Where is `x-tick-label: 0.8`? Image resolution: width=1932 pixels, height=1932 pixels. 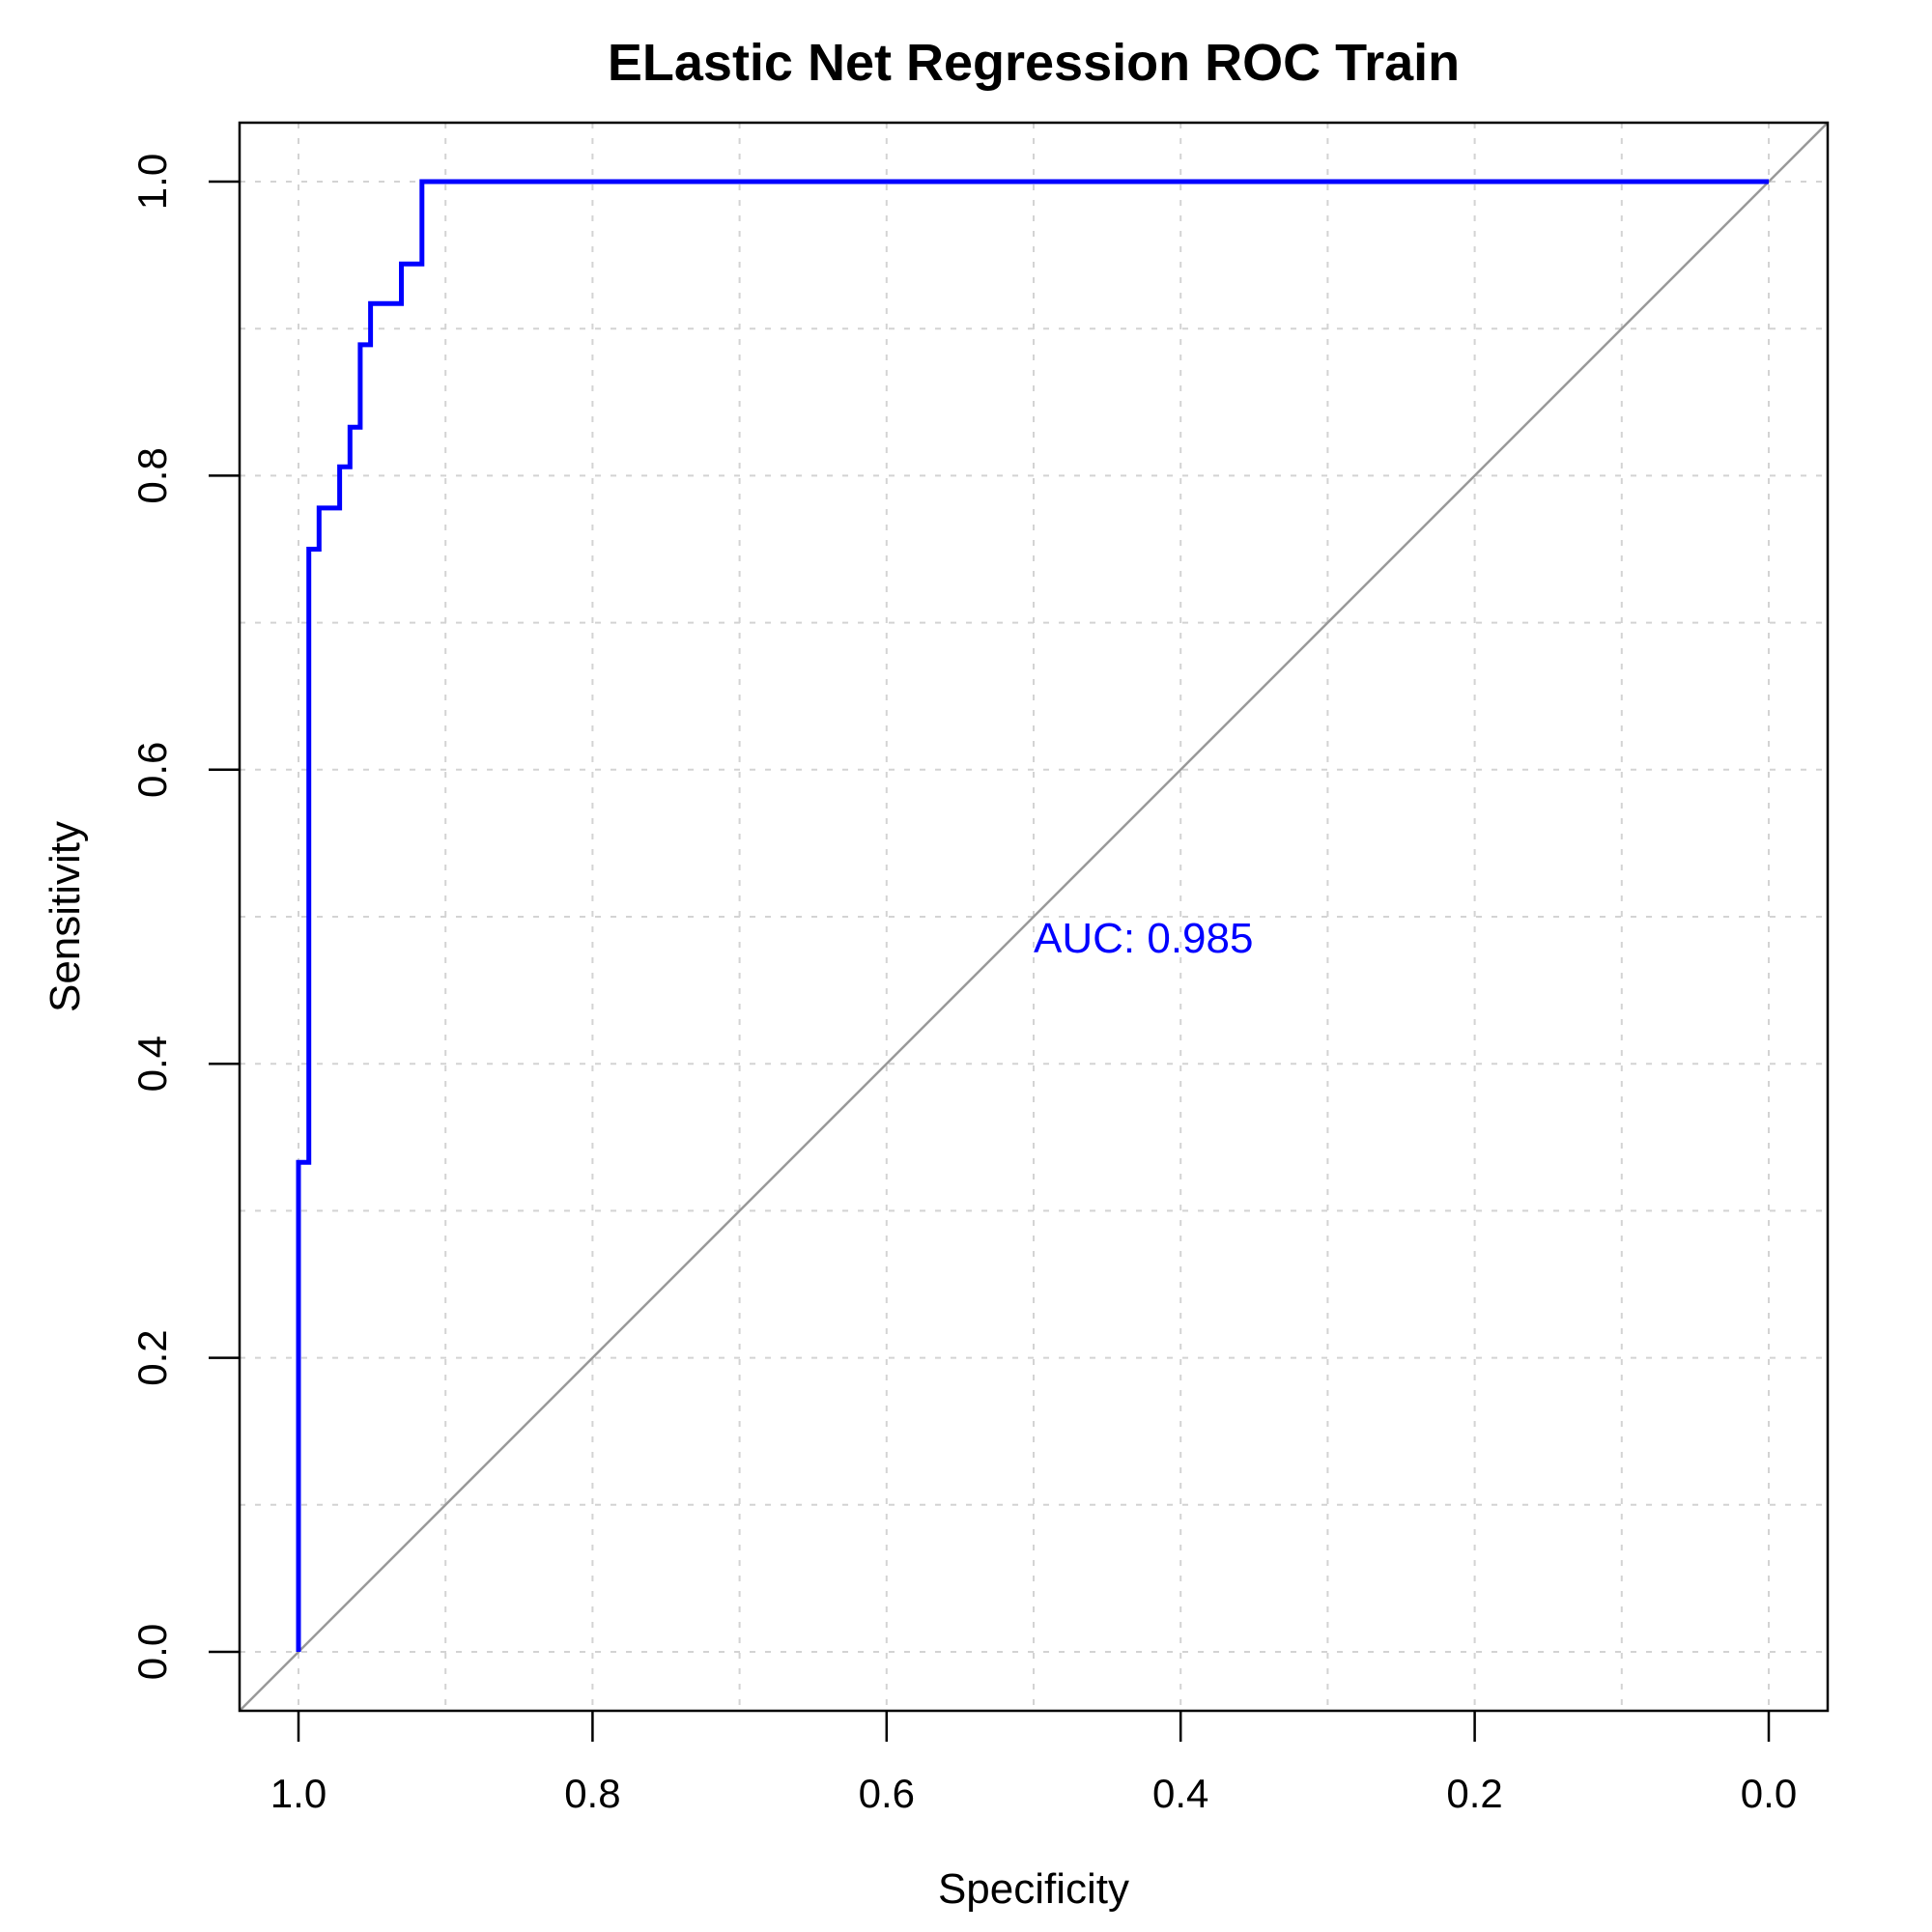
x-tick-label: 0.8 is located at coordinates (592, 1793).